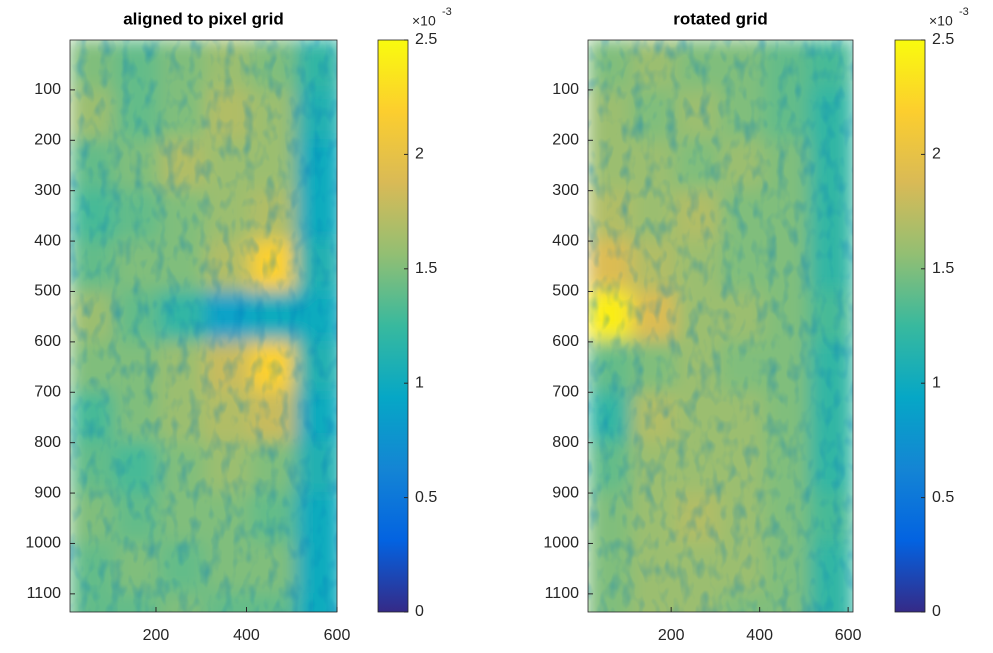 The image size is (993, 653). What do you see at coordinates (203, 18) in the screenshot?
I see `chart-title: aligned to pixel grid` at bounding box center [203, 18].